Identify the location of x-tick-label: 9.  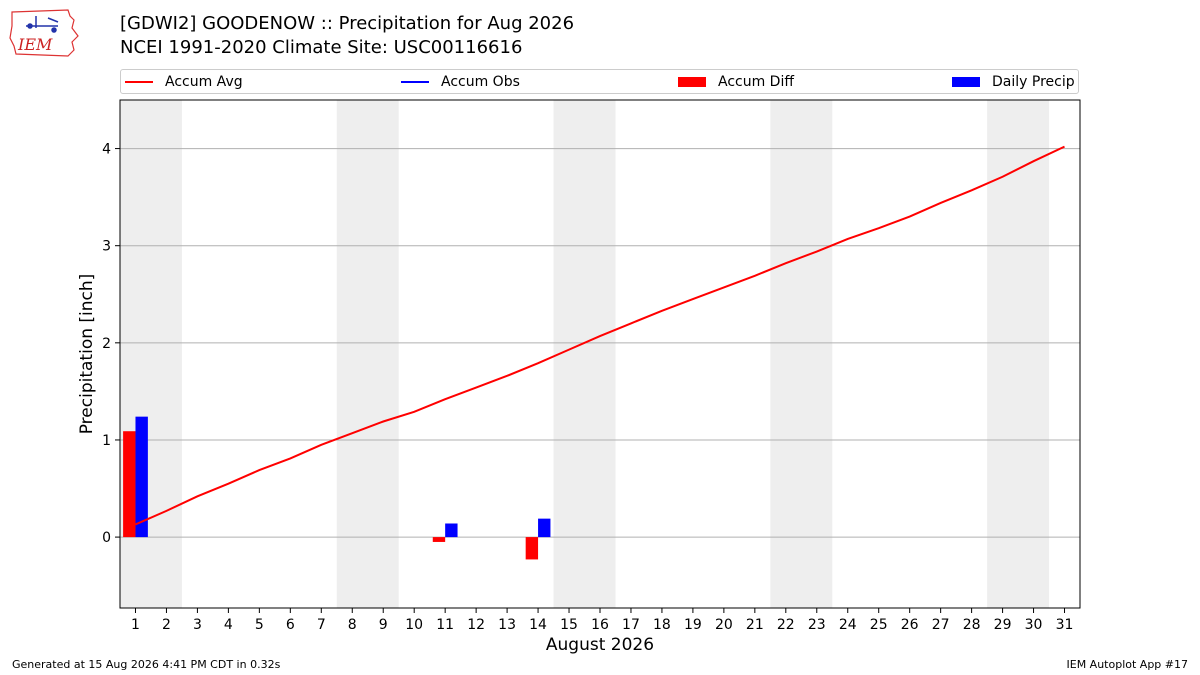
(383, 625).